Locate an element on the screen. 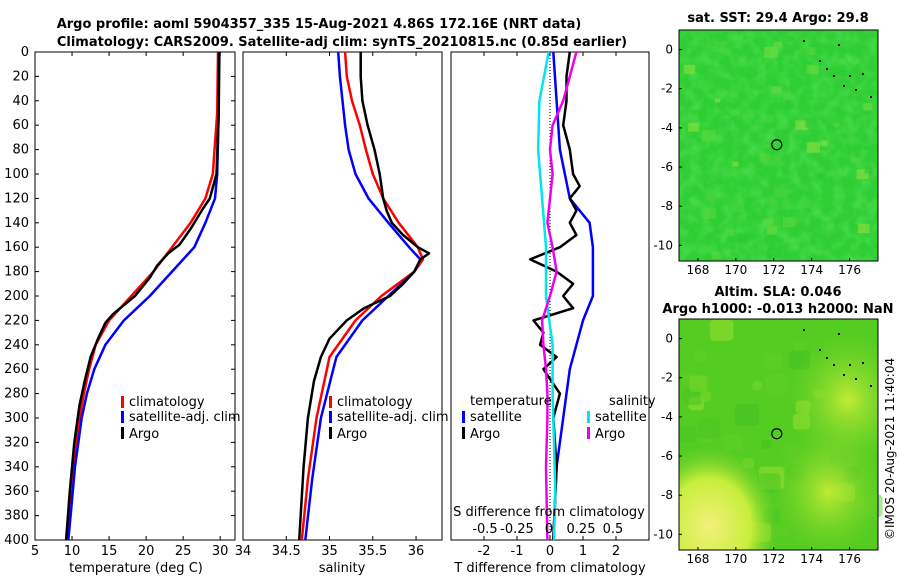 The image size is (900, 580). difference-x-axis: -2 -1 0 1 2 is located at coordinates (549, 305).